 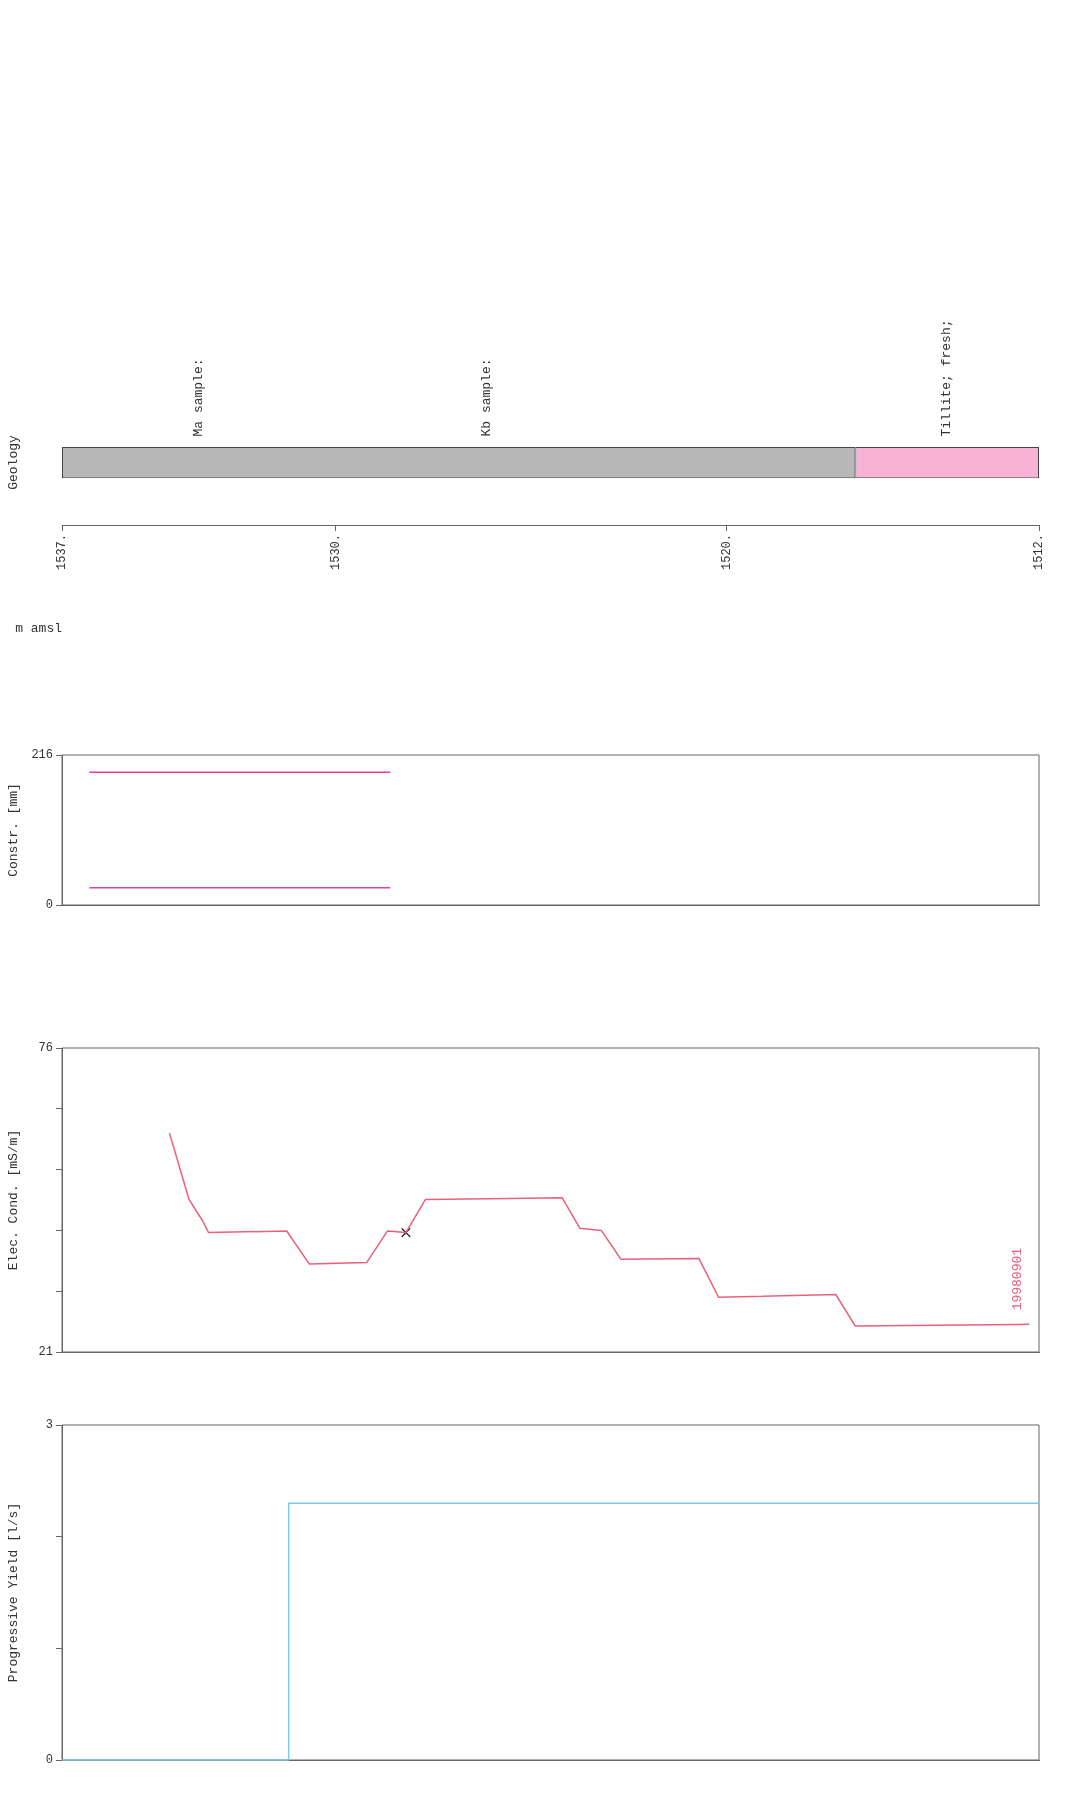 I want to click on x-tick-label: 1530., so click(x=335, y=552).